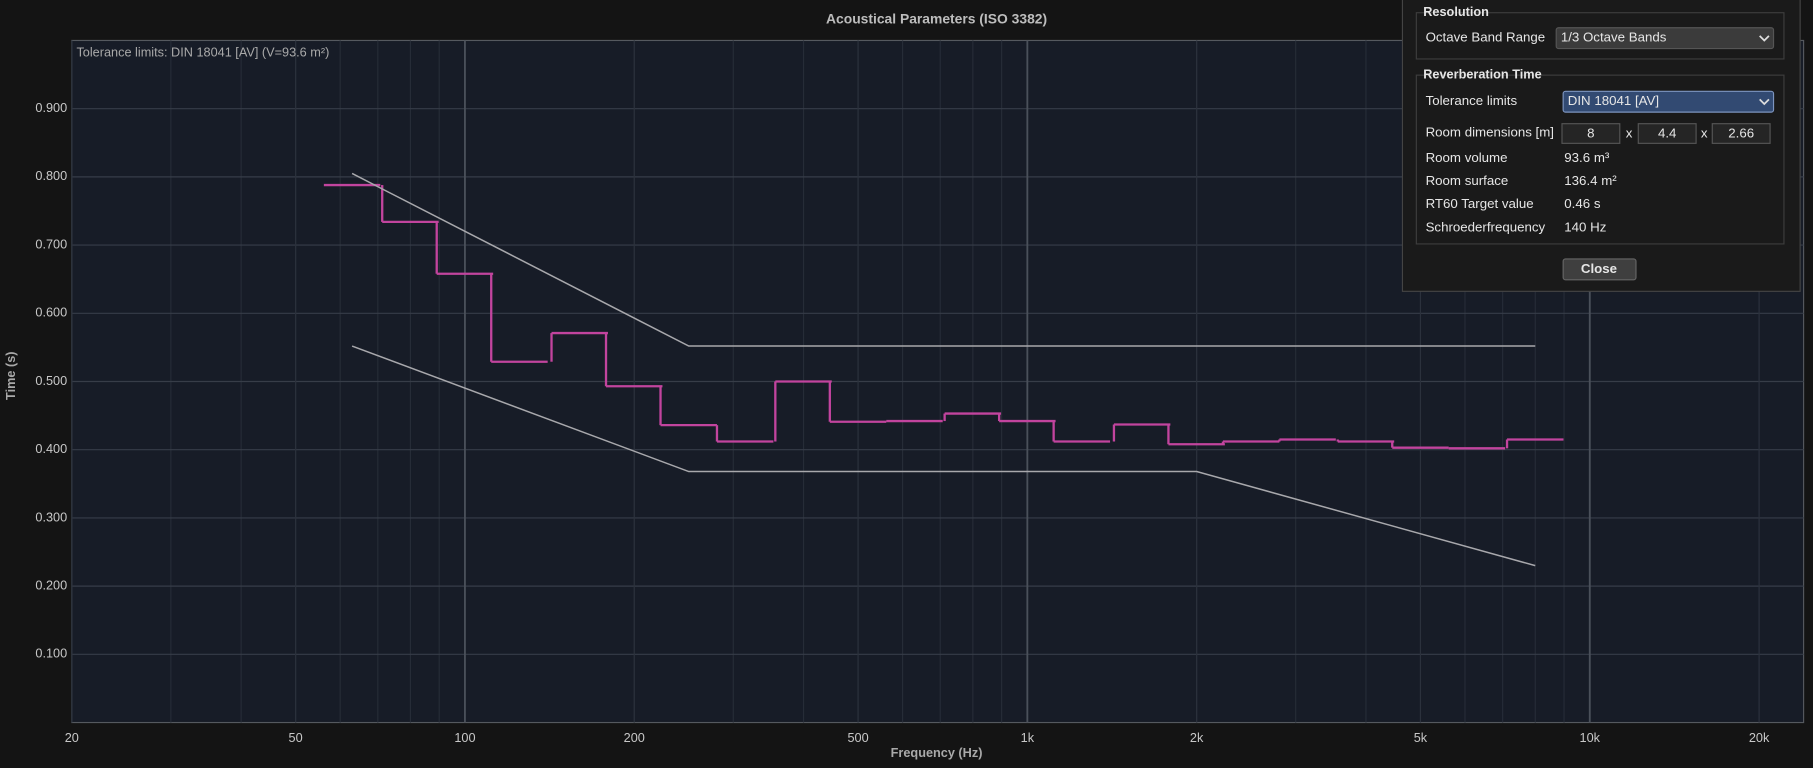  What do you see at coordinates (1467, 157) in the screenshot?
I see `field-label: Room volume` at bounding box center [1467, 157].